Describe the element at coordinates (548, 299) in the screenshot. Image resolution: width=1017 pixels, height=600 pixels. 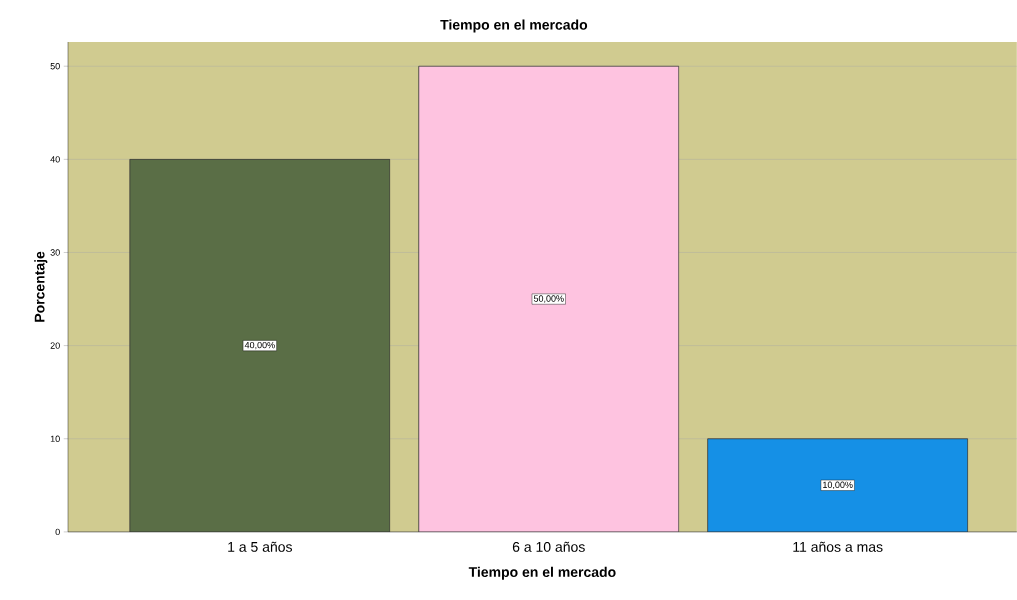
I see `data-label: 50,00%` at that location.